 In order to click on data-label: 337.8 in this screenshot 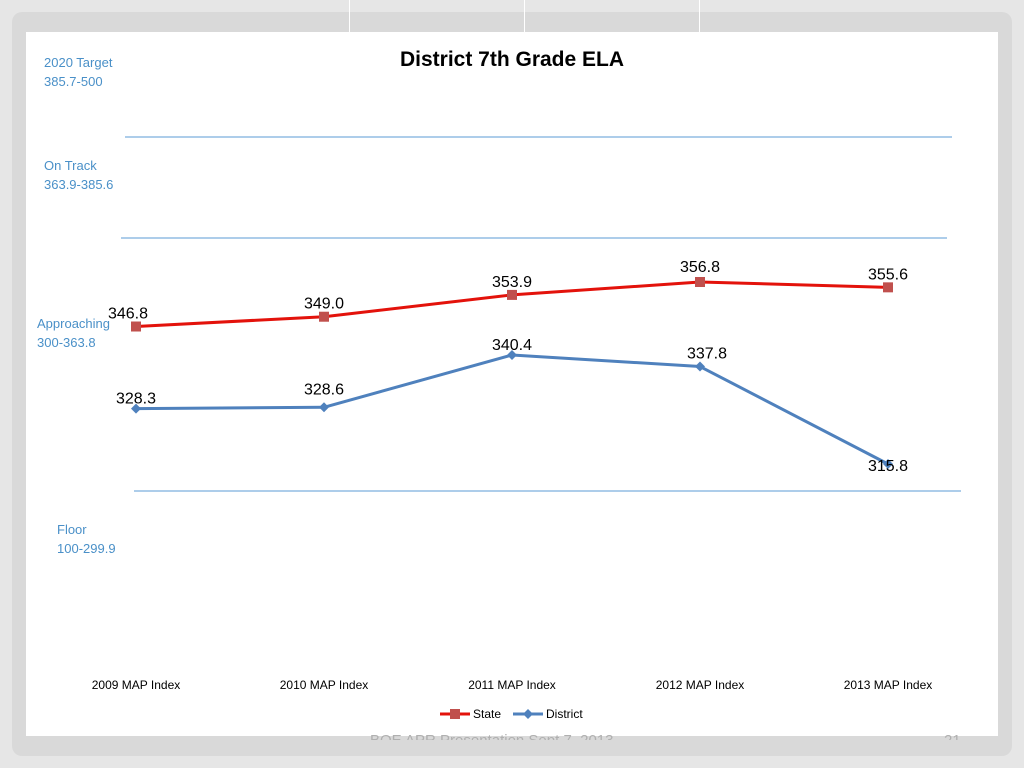, I will do `click(707, 354)`.